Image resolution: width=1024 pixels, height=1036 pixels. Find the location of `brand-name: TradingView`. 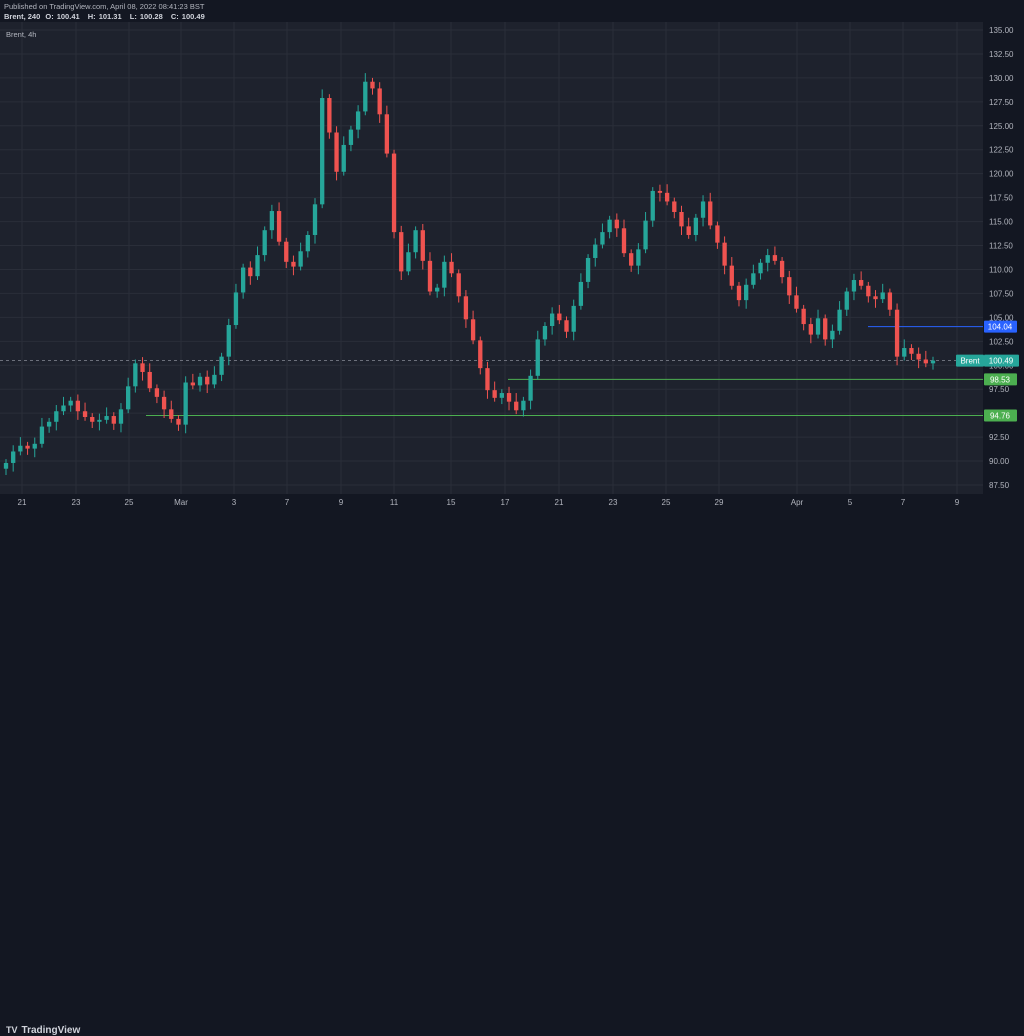

brand-name: TradingView is located at coordinates (51, 1030).